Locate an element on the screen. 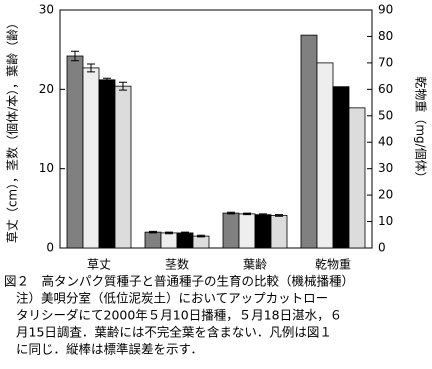 This screenshot has width=432, height=369. caption-line: 月15日調査．葉齢には不完全葉を含まない．凡例は図１ is located at coordinates (174, 332).